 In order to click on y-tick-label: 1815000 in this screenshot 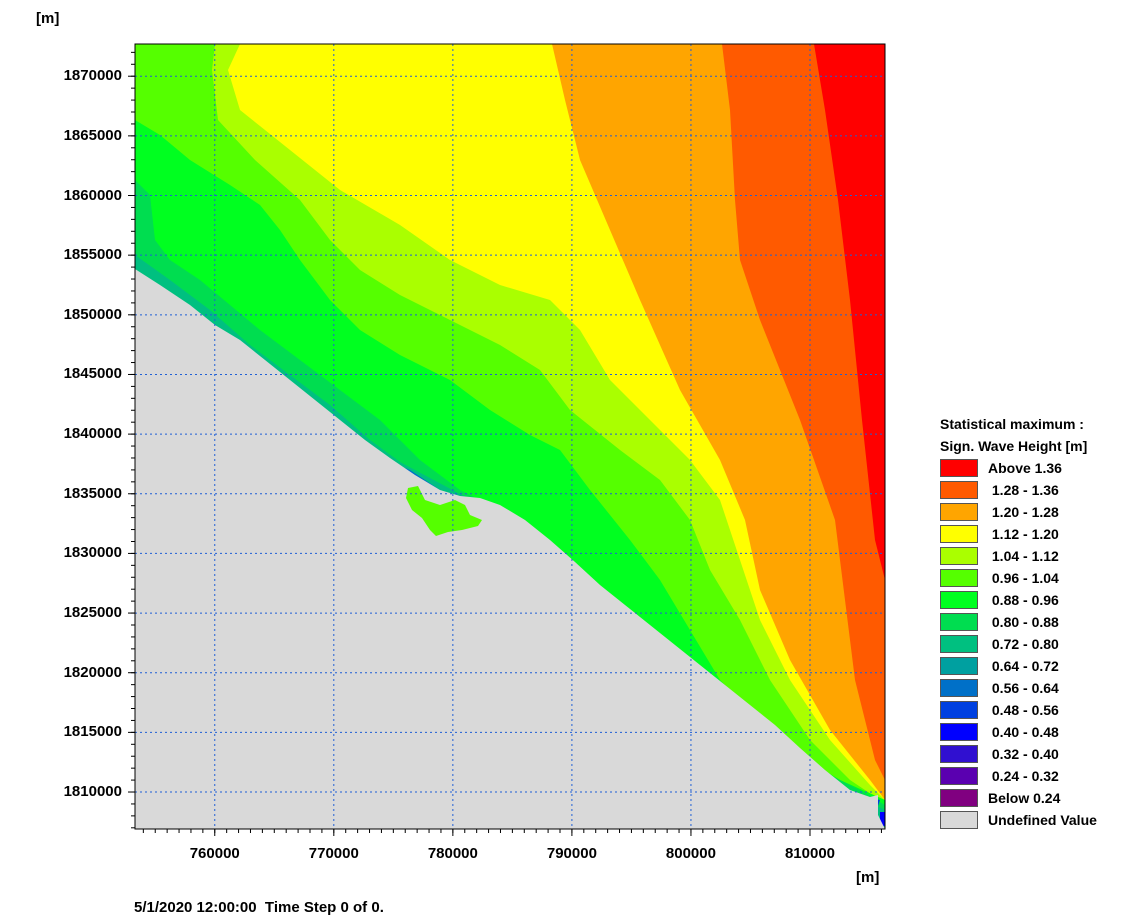, I will do `click(92, 732)`.